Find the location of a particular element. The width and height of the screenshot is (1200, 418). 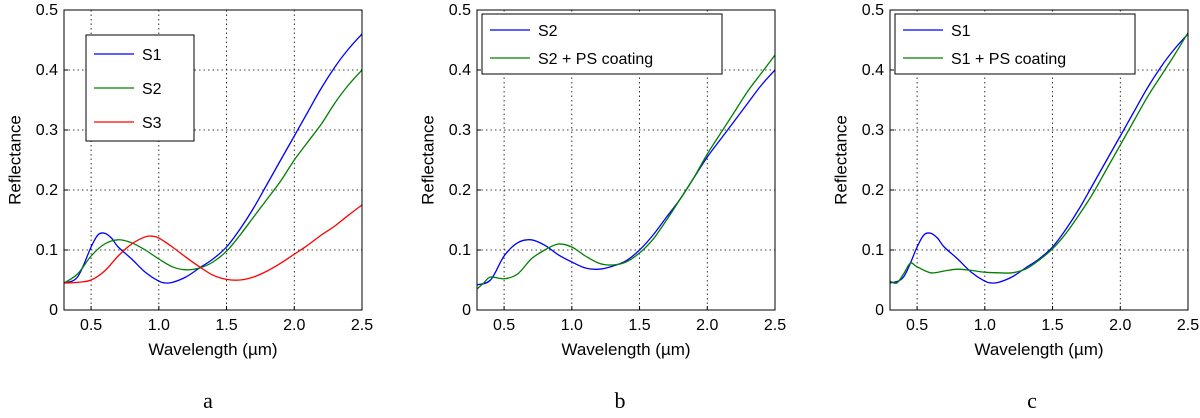

panel-label: b is located at coordinates (620, 400).